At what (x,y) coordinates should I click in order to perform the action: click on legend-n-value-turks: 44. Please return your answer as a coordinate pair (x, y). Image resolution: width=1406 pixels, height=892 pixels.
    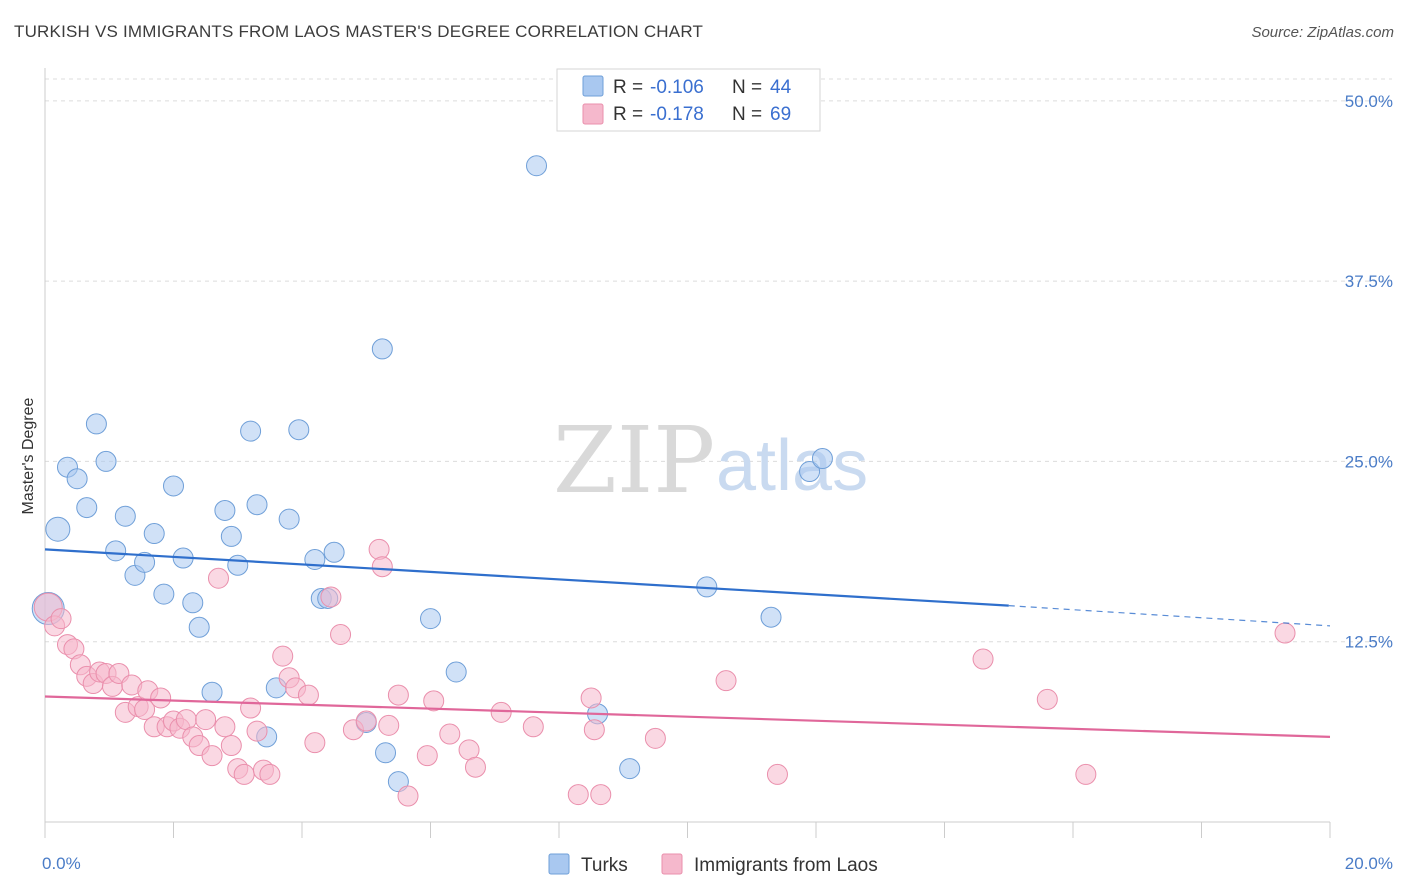
    Looking at the image, I should click on (781, 87).